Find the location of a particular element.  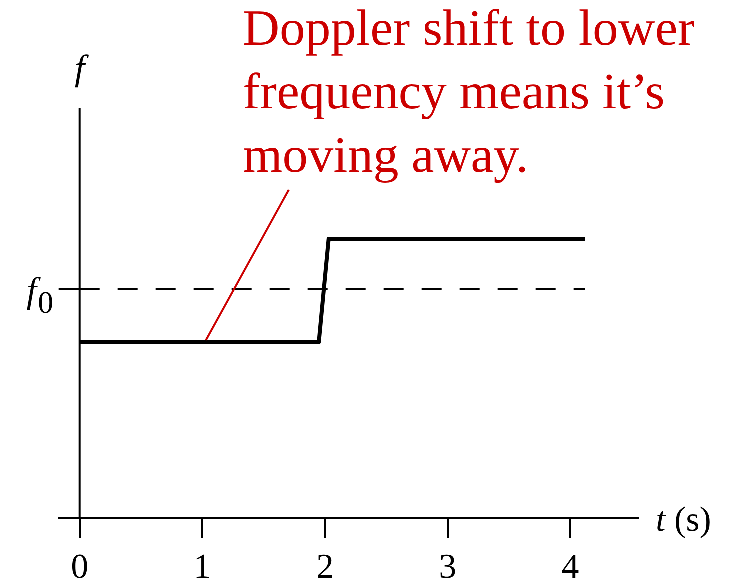

ref-line-label: f₀ is located at coordinates (40, 285).